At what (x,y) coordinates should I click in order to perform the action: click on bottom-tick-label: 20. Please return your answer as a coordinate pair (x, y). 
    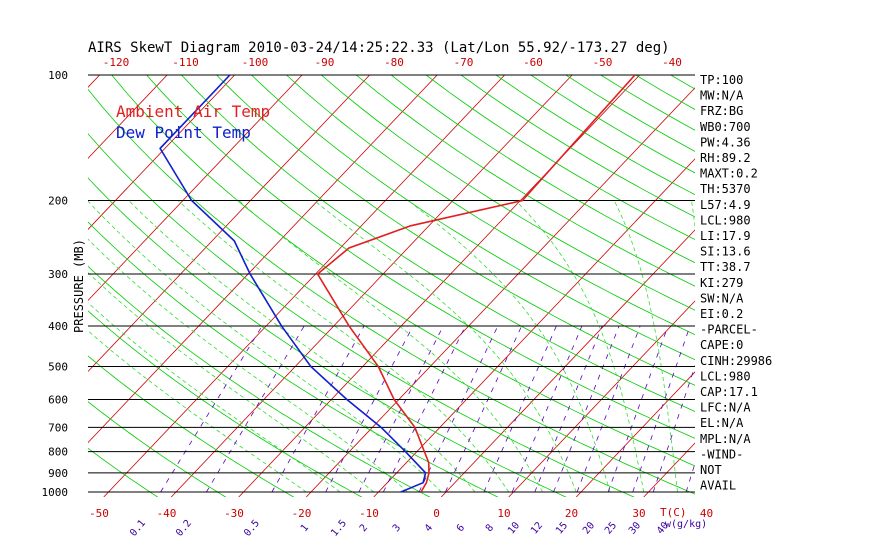
    Looking at the image, I should click on (571, 513).